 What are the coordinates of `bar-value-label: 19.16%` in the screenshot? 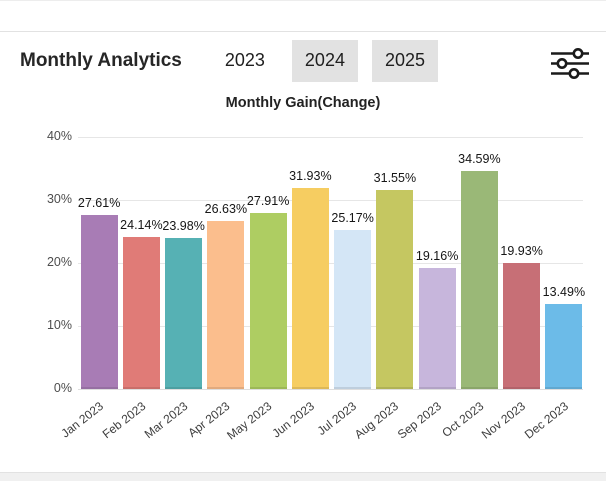 It's located at (437, 256).